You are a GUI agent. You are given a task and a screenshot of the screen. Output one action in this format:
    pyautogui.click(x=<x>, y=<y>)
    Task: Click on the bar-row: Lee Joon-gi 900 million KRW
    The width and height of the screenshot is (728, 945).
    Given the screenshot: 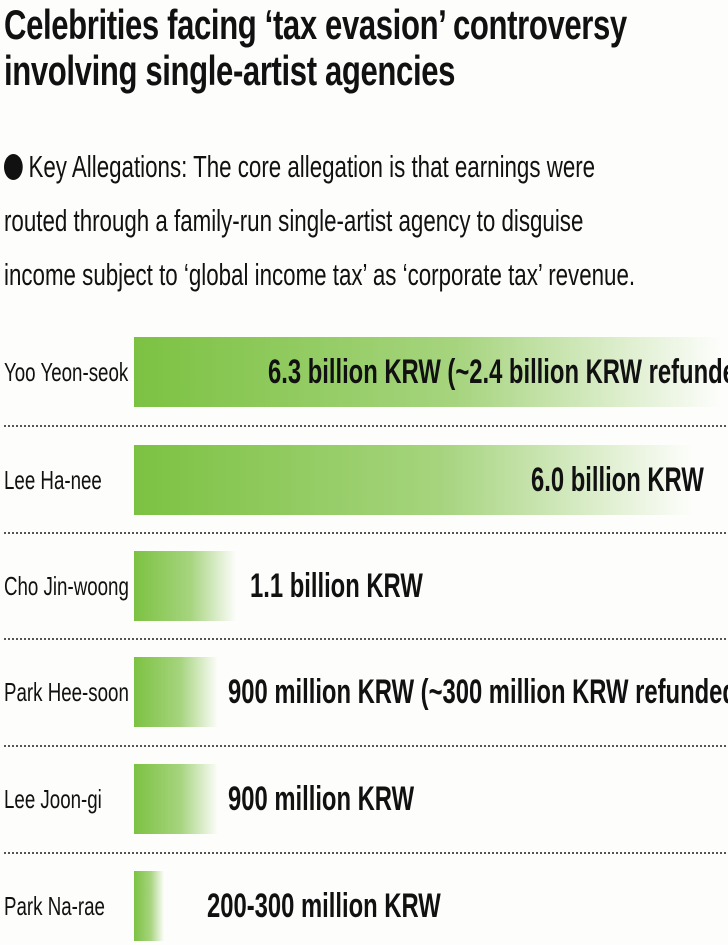 What is the action you would take?
    pyautogui.click(x=364, y=799)
    